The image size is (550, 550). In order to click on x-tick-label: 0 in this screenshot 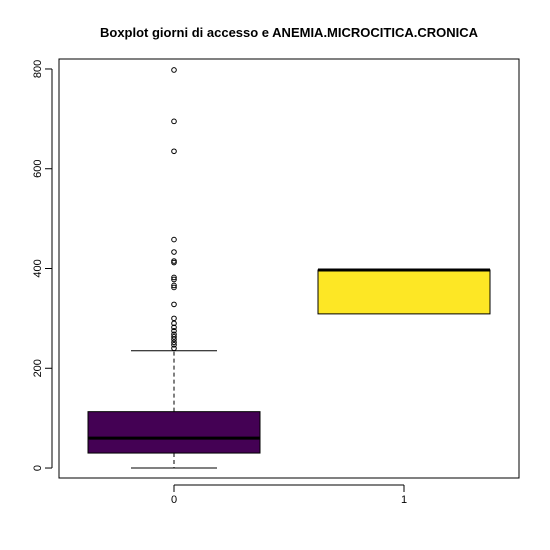, I will do `click(174, 500)`.